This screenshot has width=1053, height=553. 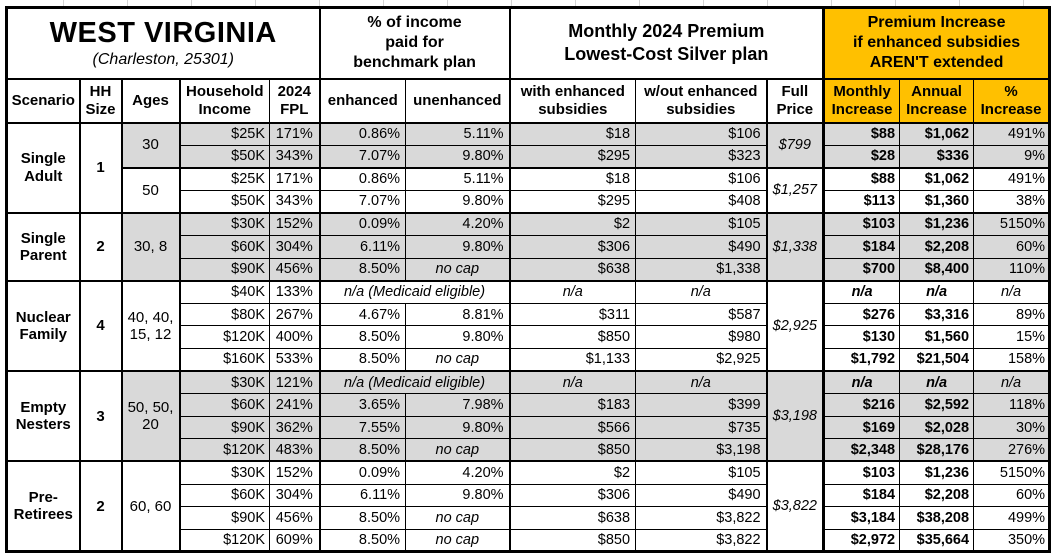 I want to click on pct-increase-value: 89%, so click(x=1012, y=314).